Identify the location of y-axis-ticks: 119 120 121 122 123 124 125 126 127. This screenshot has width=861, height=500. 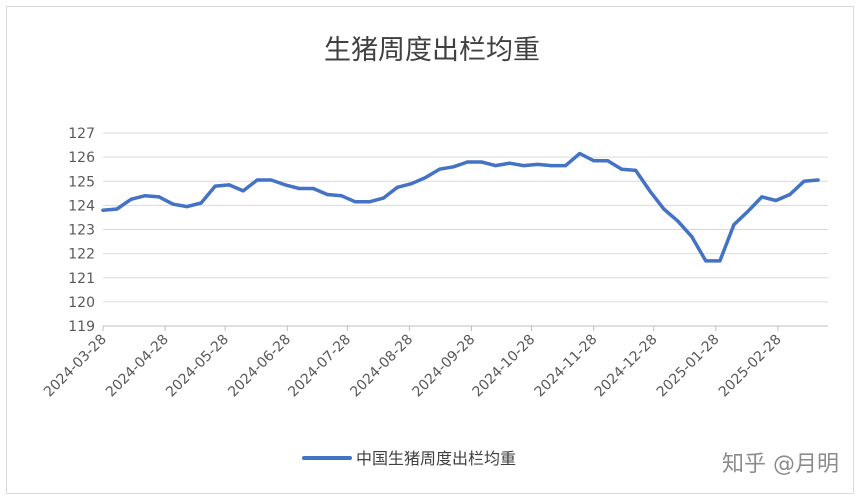
(81, 230).